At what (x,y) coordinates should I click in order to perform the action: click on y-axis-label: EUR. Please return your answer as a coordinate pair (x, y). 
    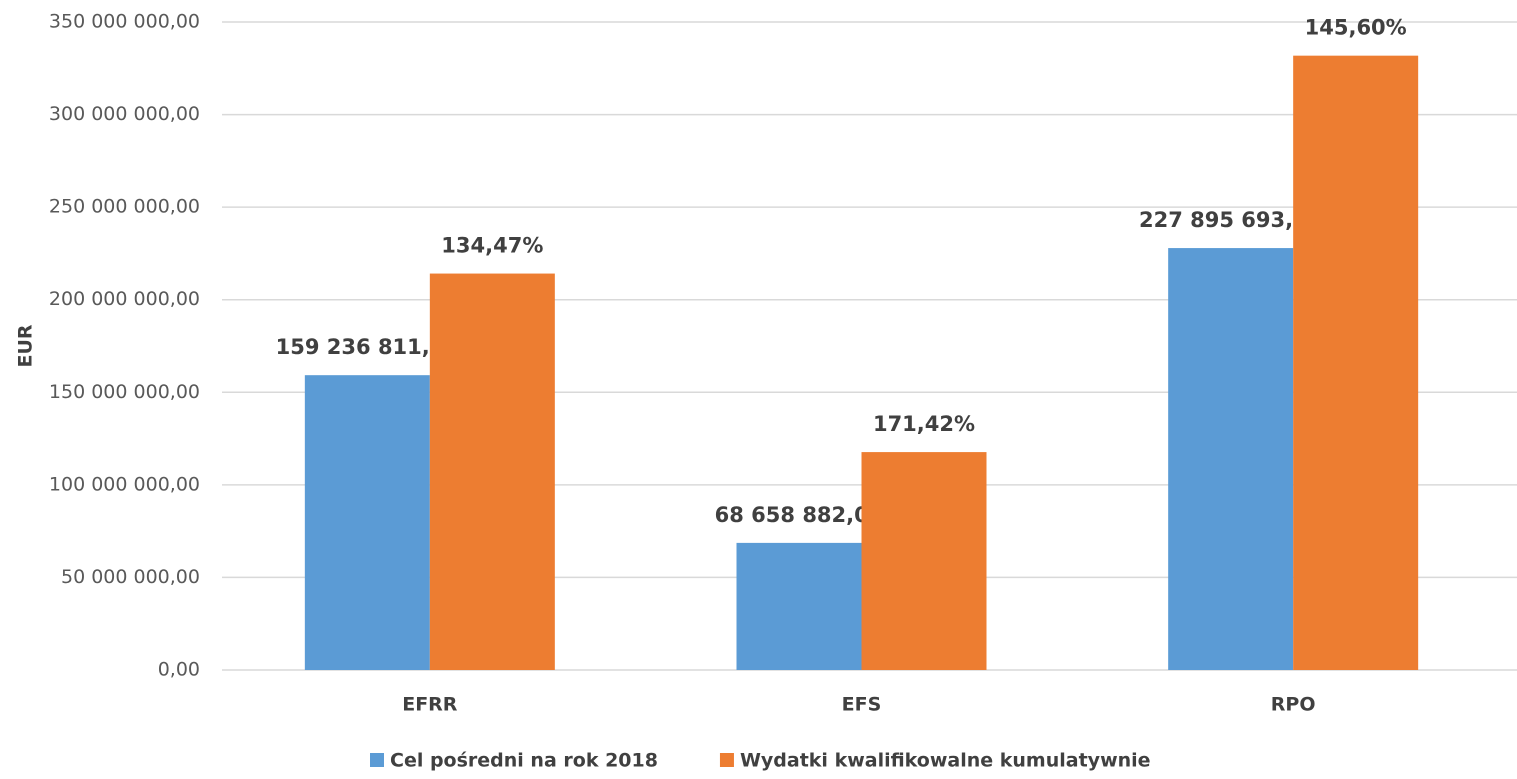
    Looking at the image, I should click on (26, 345).